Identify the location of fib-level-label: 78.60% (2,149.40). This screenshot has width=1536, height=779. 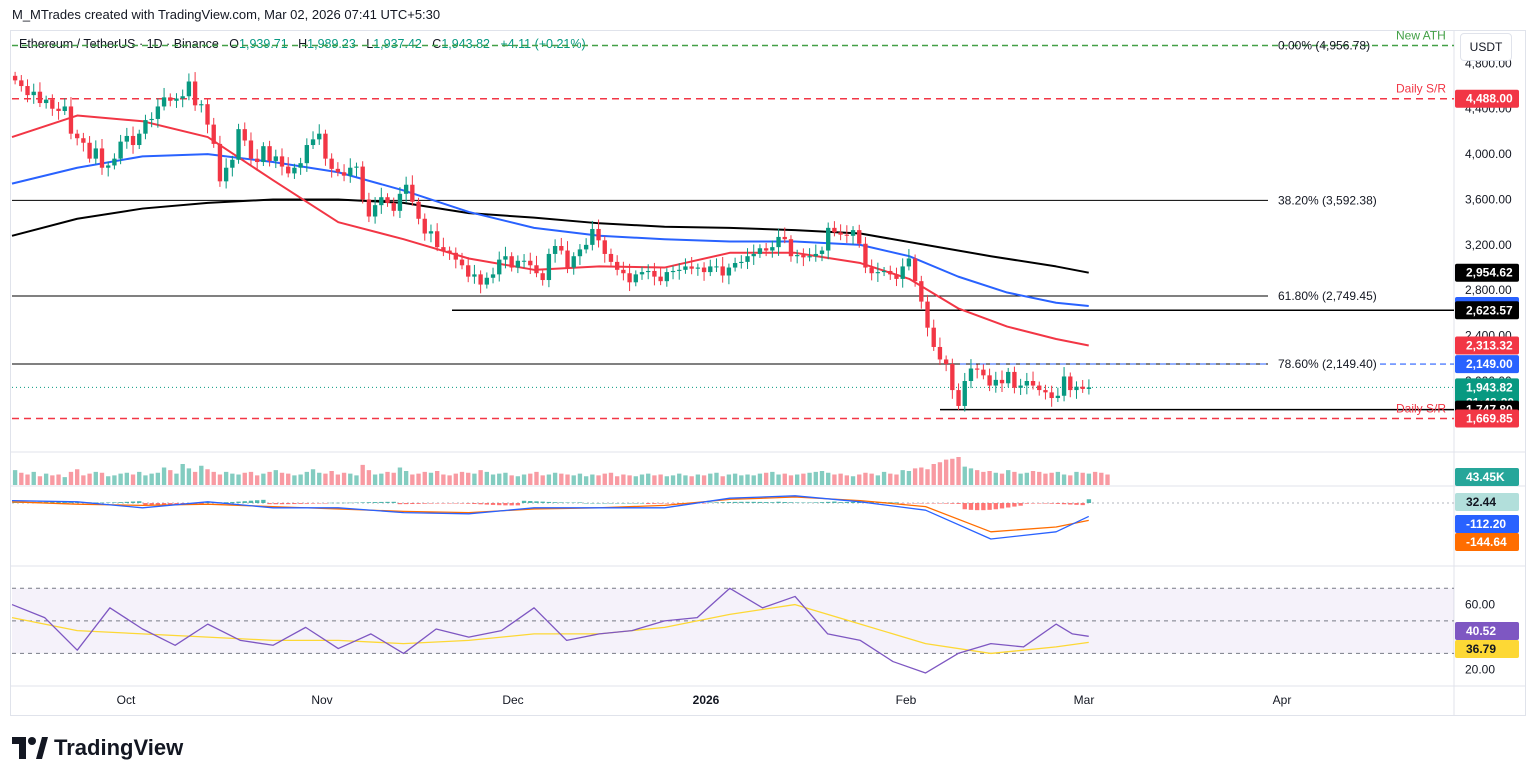
(1327, 364).